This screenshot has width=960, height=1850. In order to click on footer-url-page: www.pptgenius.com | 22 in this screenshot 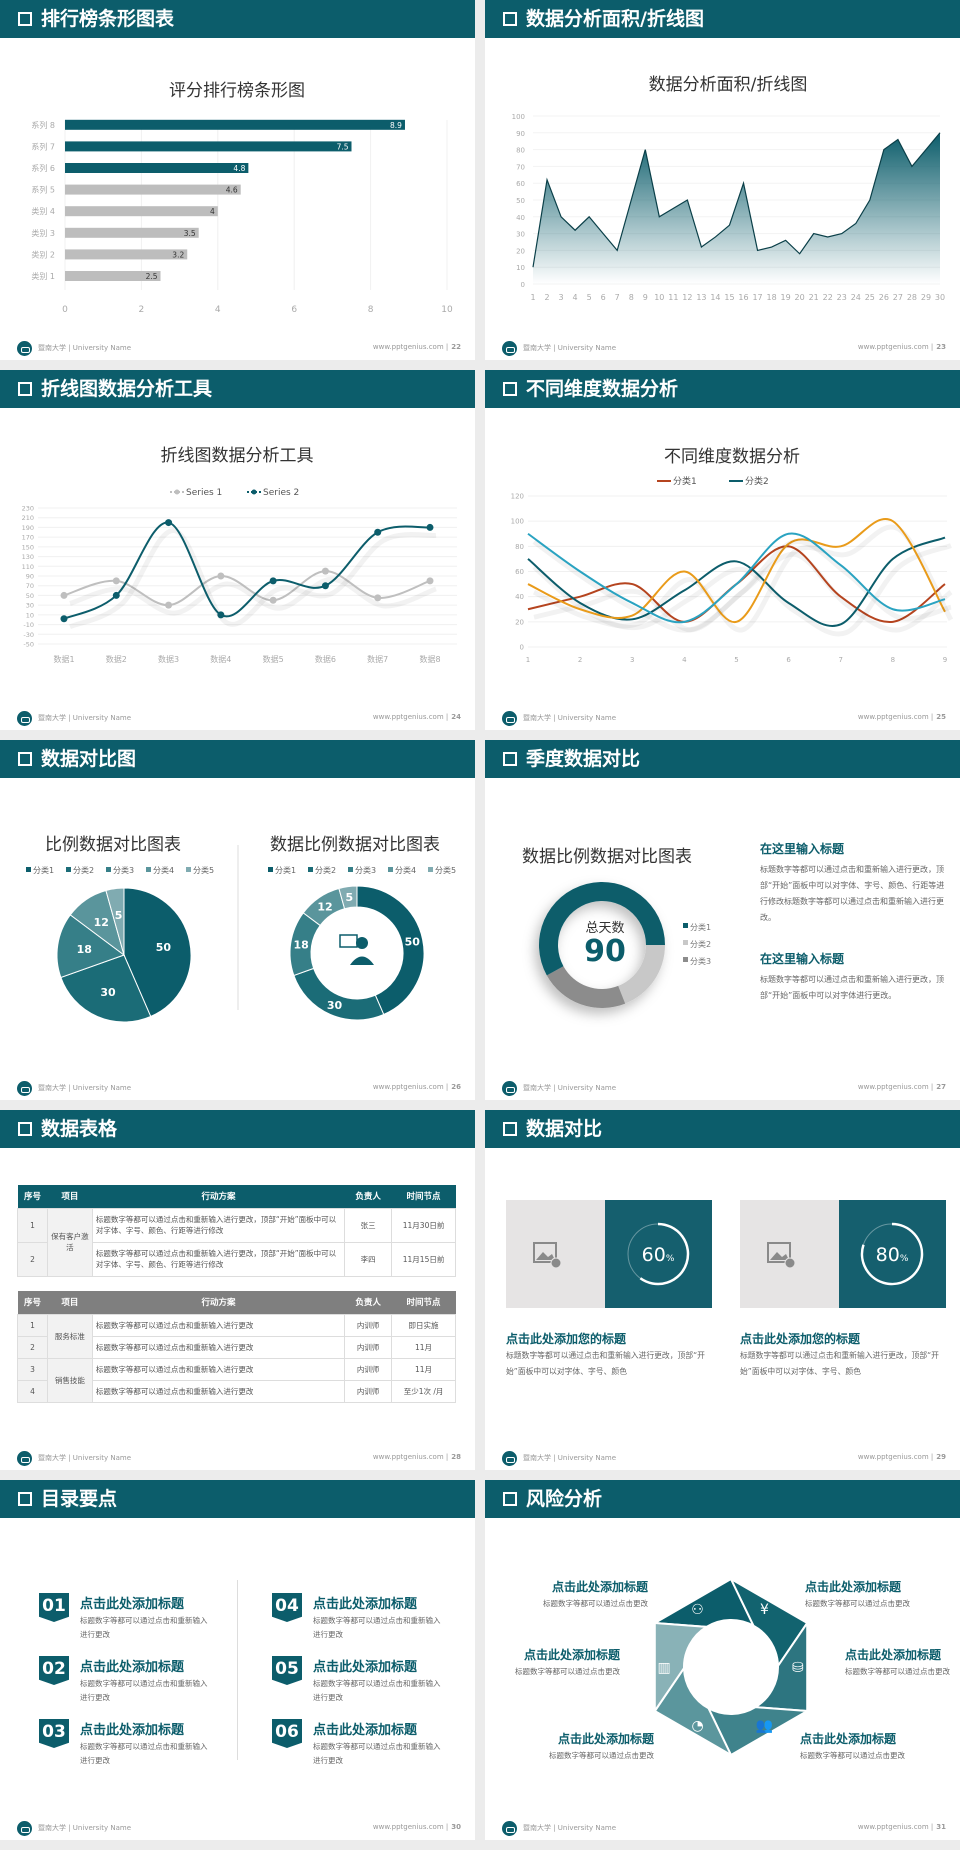, I will do `click(417, 347)`.